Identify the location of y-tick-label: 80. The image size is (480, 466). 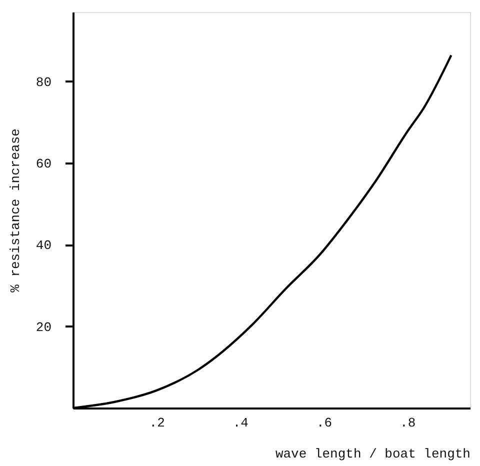
(44, 82).